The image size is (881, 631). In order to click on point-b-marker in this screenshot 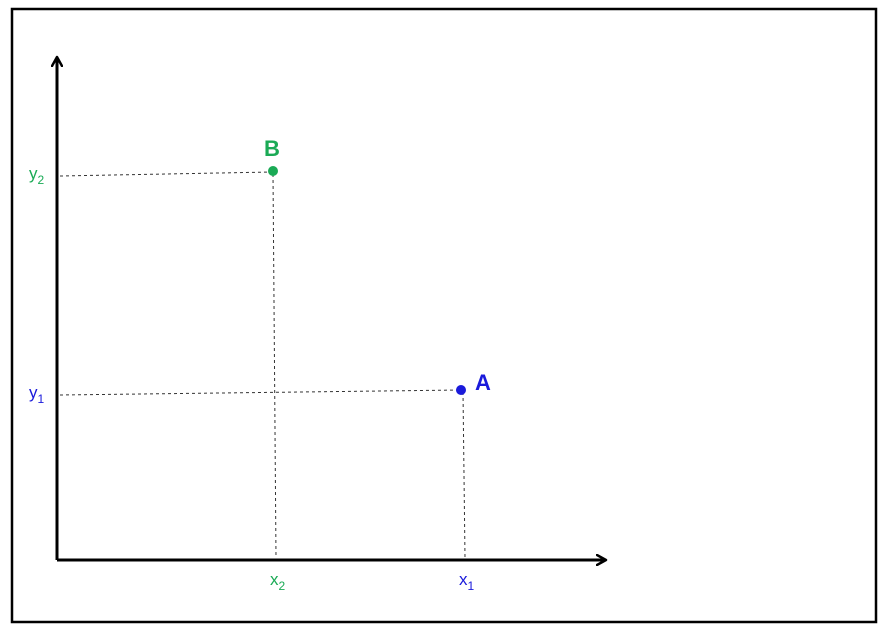, I will do `click(273, 171)`.